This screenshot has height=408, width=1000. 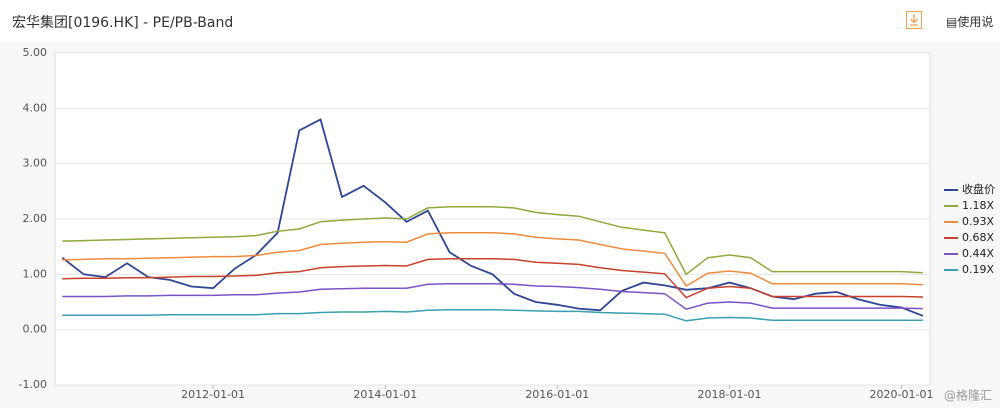 I want to click on icon-frame, so click(x=914, y=20).